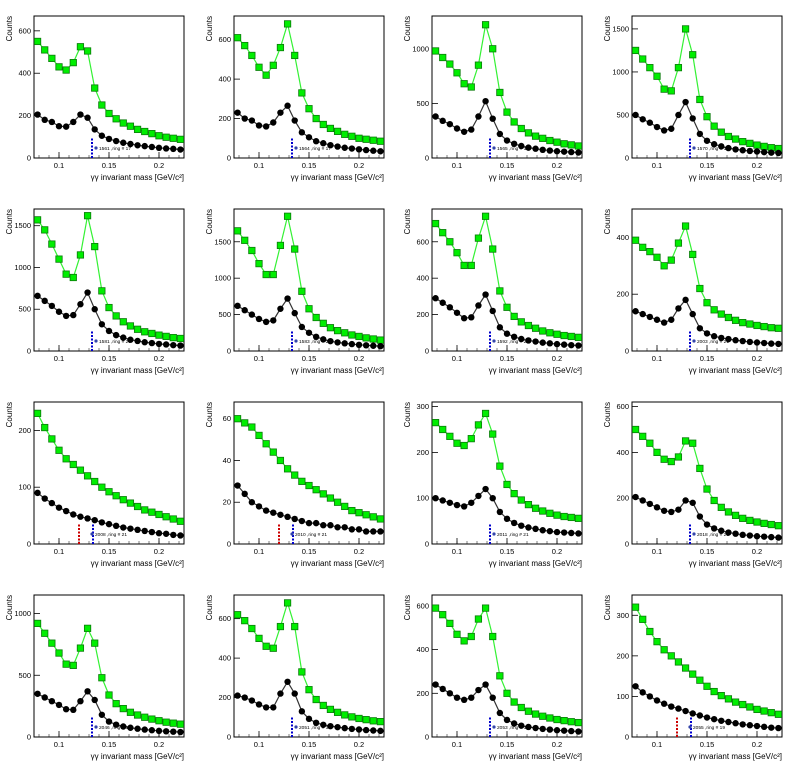 The width and height of the screenshot is (796, 772). What do you see at coordinates (407, 607) in the screenshot?
I see `y-axis-title: Counts` at bounding box center [407, 607].